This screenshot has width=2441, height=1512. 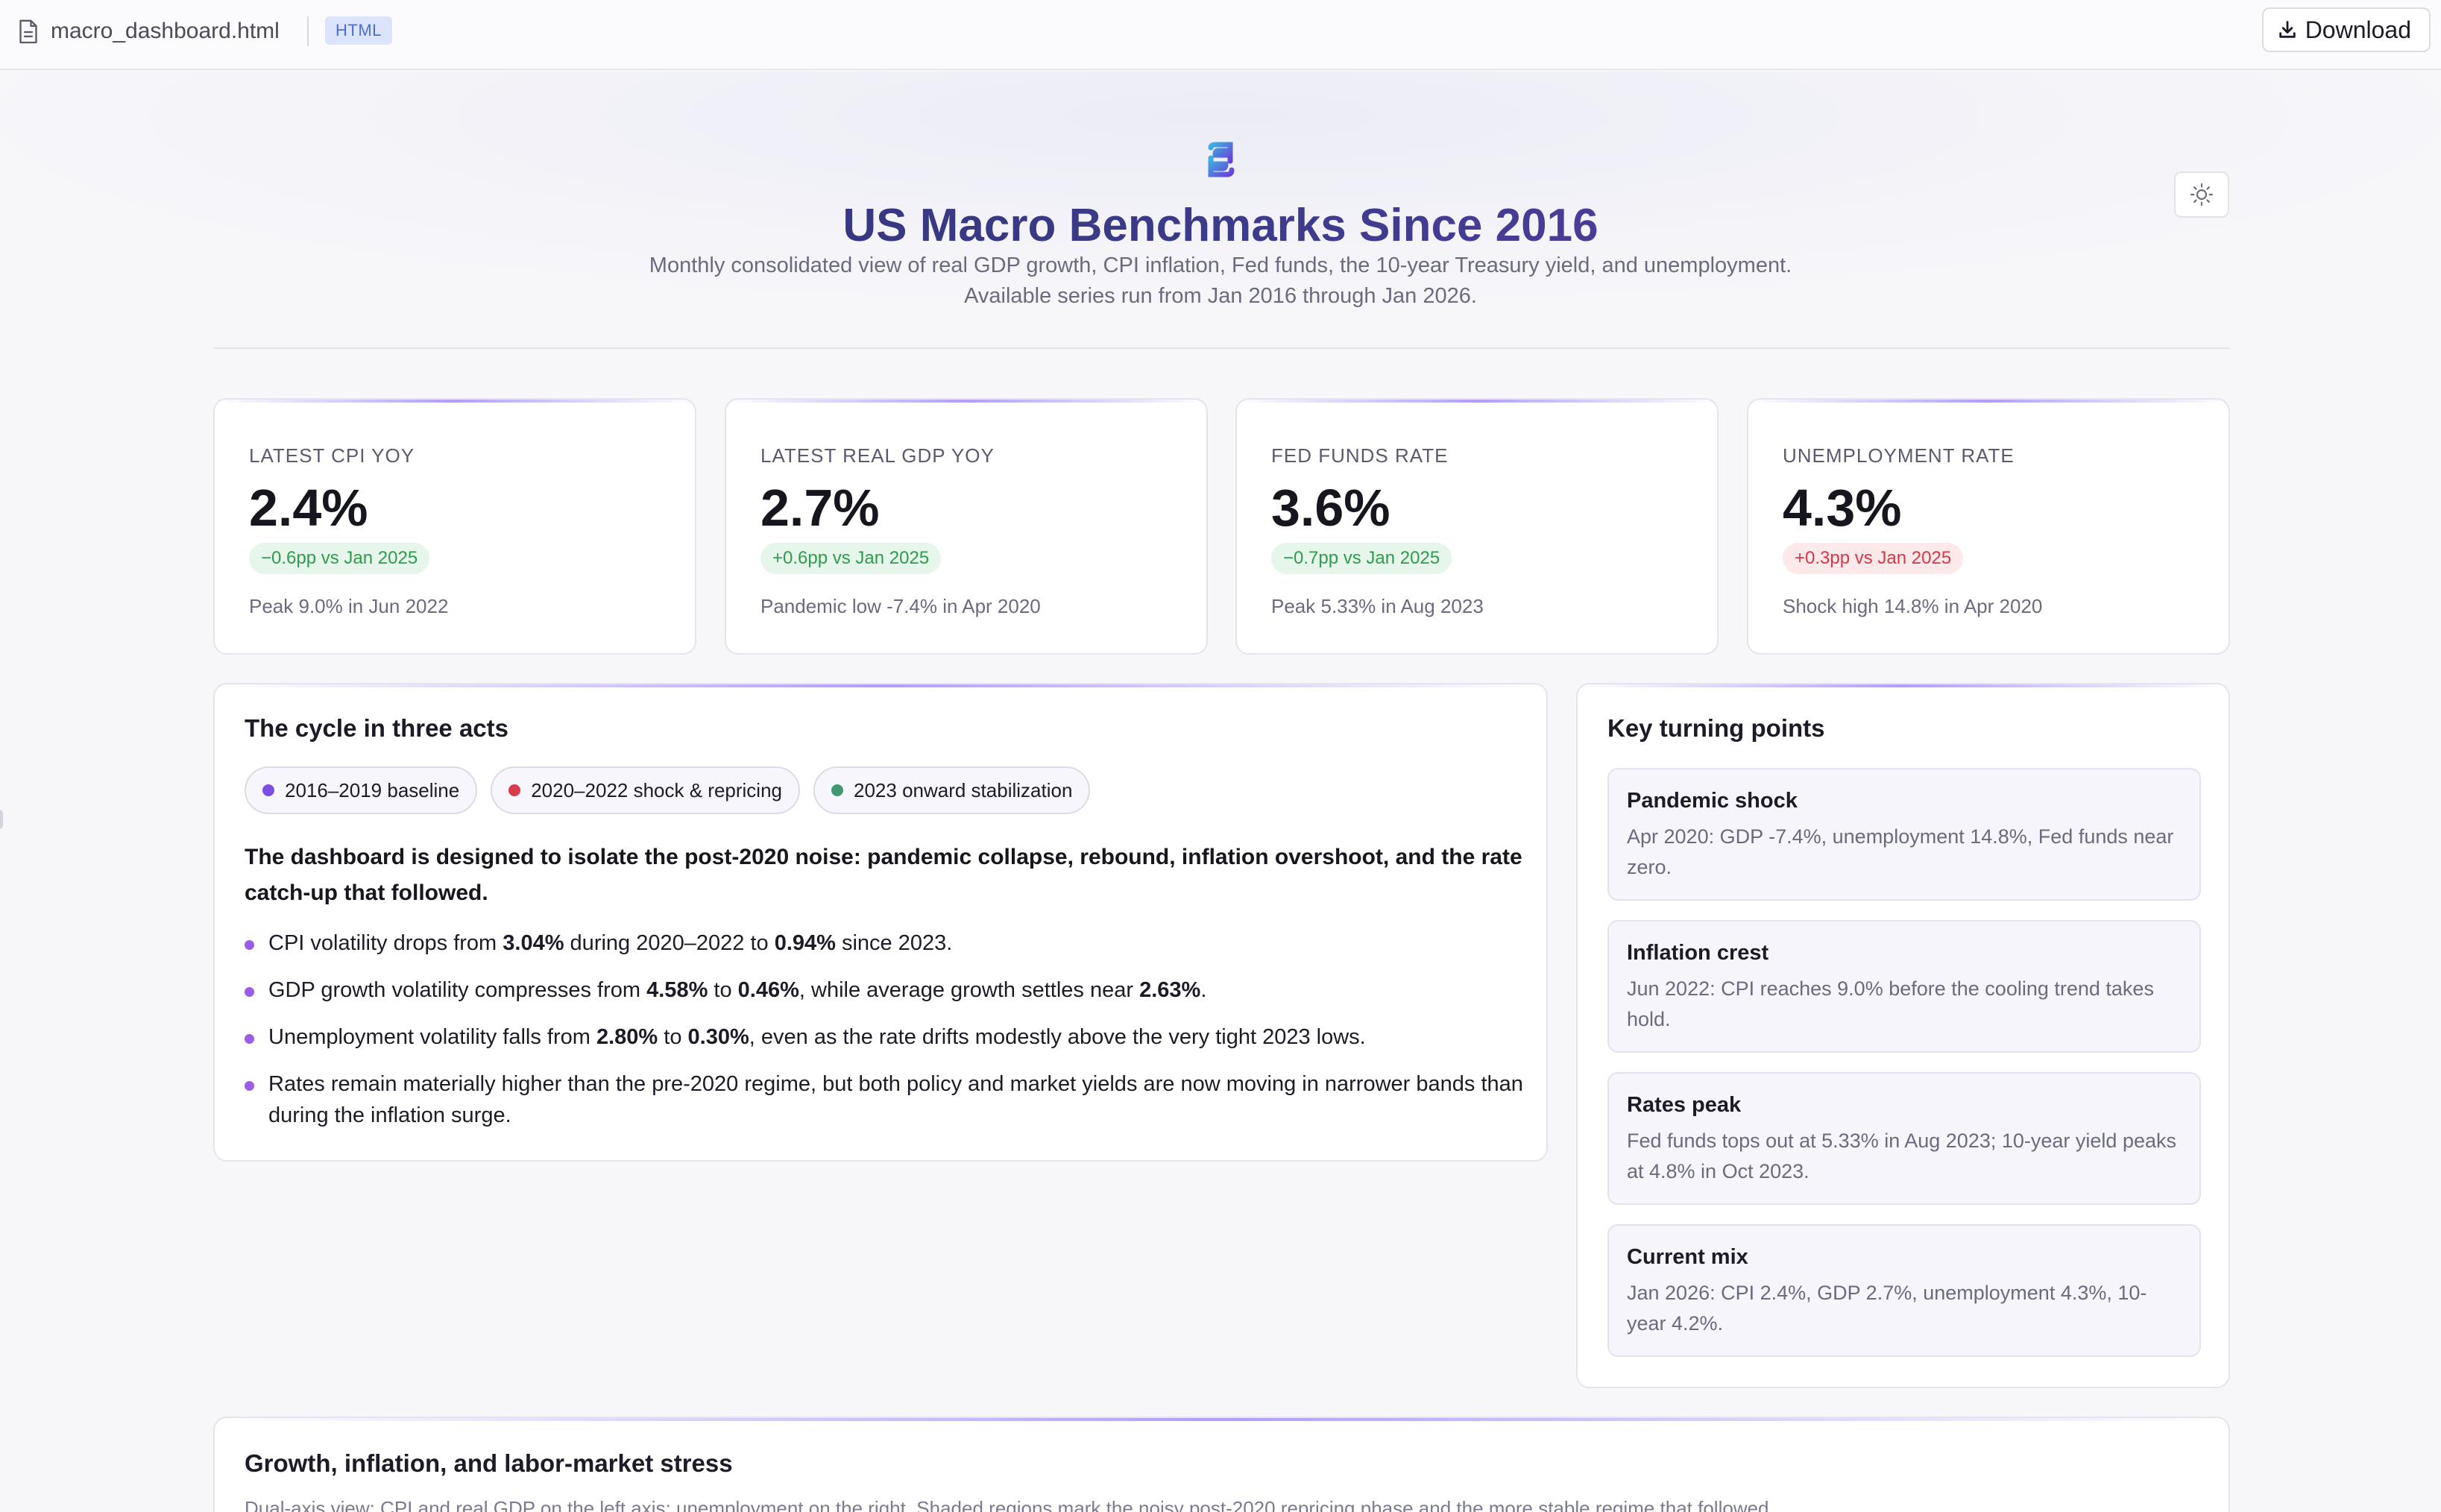 What do you see at coordinates (1712, 801) in the screenshot?
I see `turning-point-title: Pandemic shock` at bounding box center [1712, 801].